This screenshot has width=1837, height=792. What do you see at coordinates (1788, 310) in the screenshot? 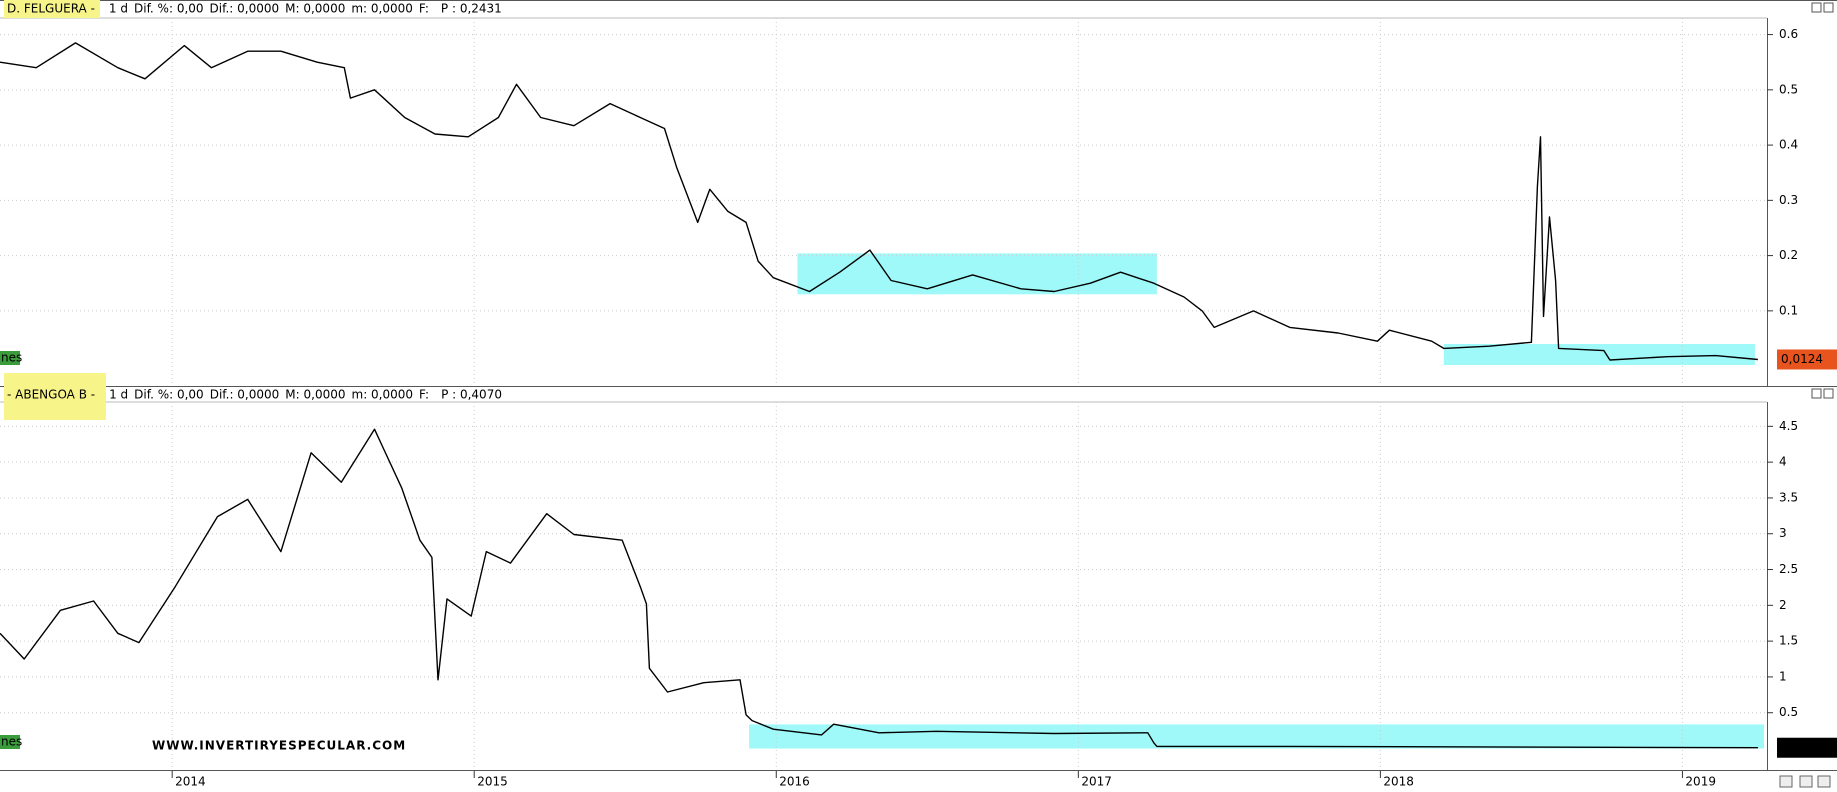
I see `y-tick-label: 0.1` at bounding box center [1788, 310].